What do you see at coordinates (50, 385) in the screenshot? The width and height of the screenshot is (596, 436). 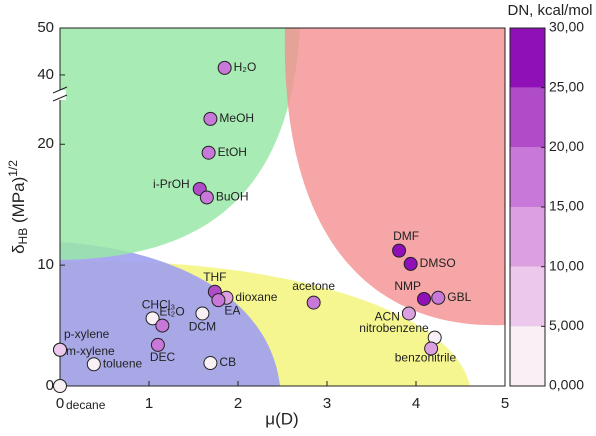 I see `y-tick-label: 0` at bounding box center [50, 385].